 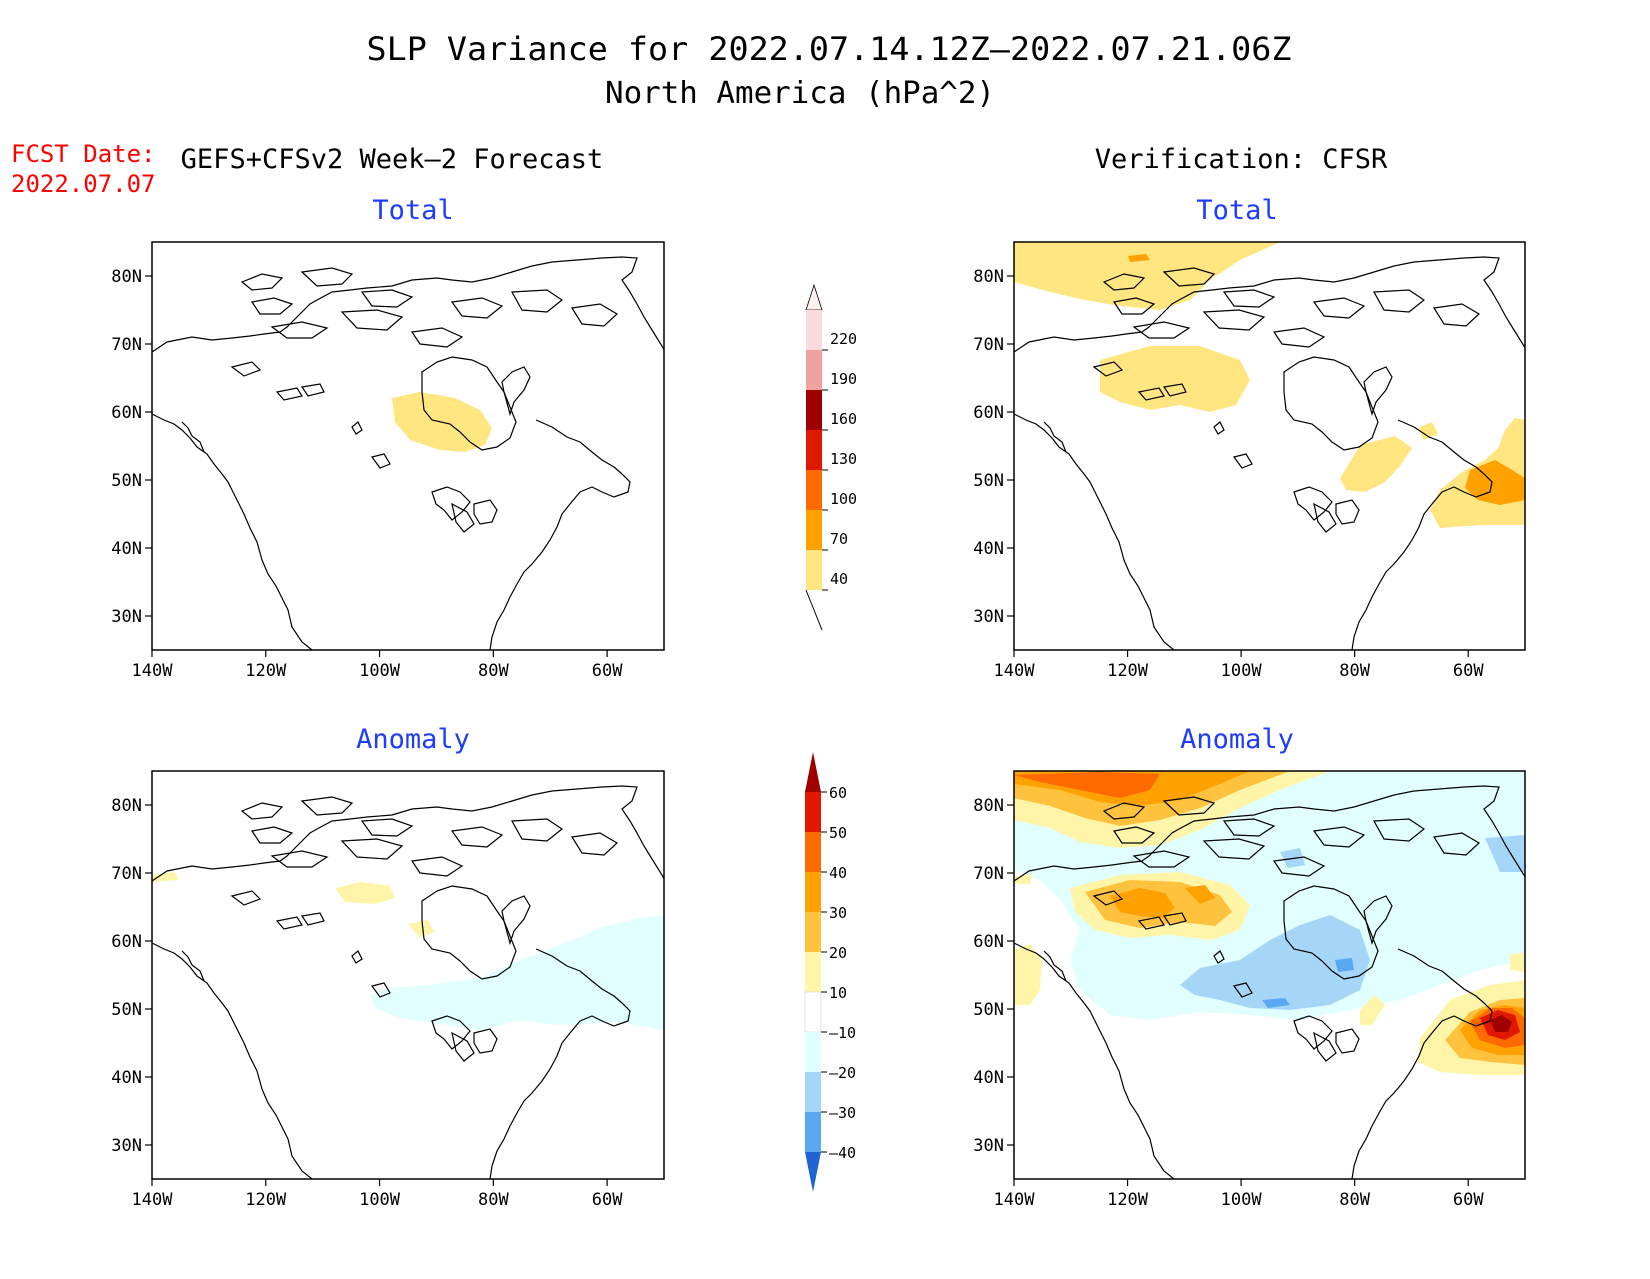 I want to click on map-verification-total, so click(x=1269, y=446).